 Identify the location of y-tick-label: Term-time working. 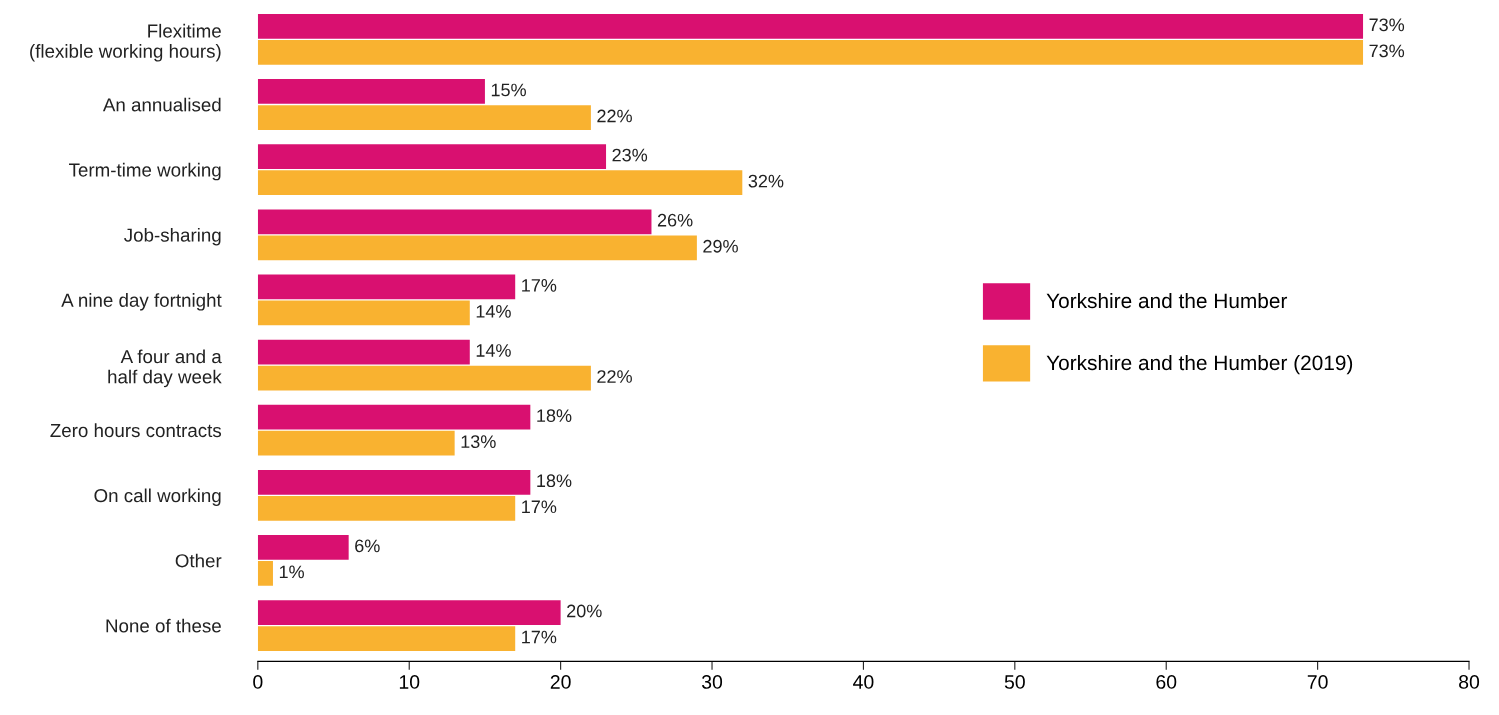
(145, 171).